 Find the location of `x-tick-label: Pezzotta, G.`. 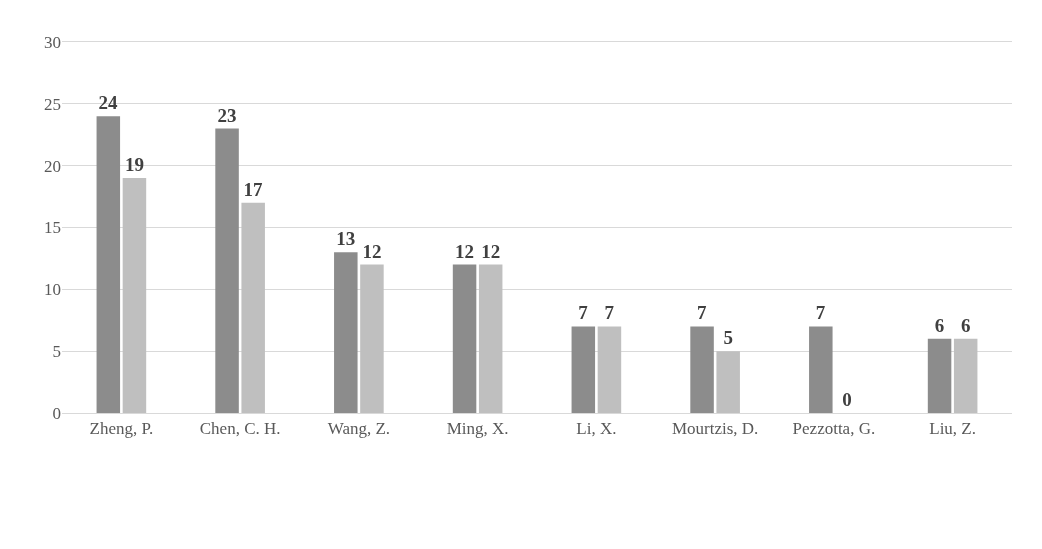

x-tick-label: Pezzotta, G. is located at coordinates (834, 429).